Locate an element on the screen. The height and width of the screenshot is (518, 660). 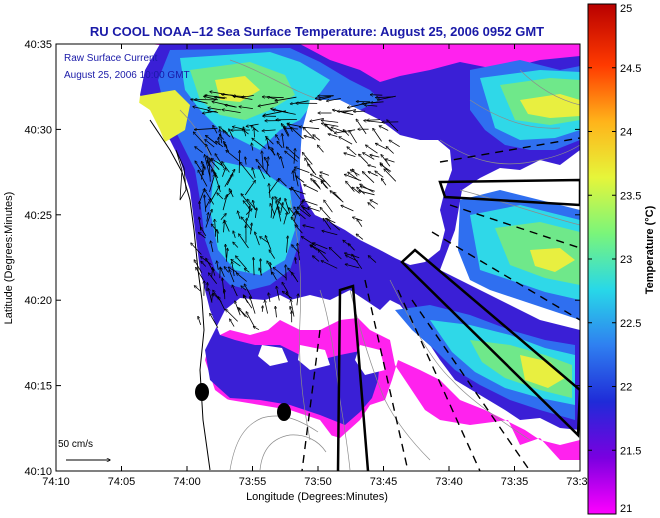
colorbar-tick-label: 21.5 is located at coordinates (630, 451).